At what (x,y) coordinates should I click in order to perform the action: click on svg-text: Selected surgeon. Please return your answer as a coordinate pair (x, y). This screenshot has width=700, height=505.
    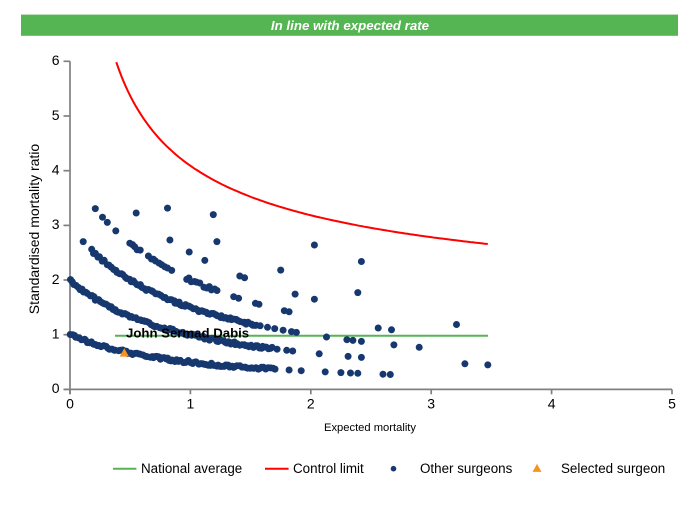
    Looking at the image, I should click on (613, 468).